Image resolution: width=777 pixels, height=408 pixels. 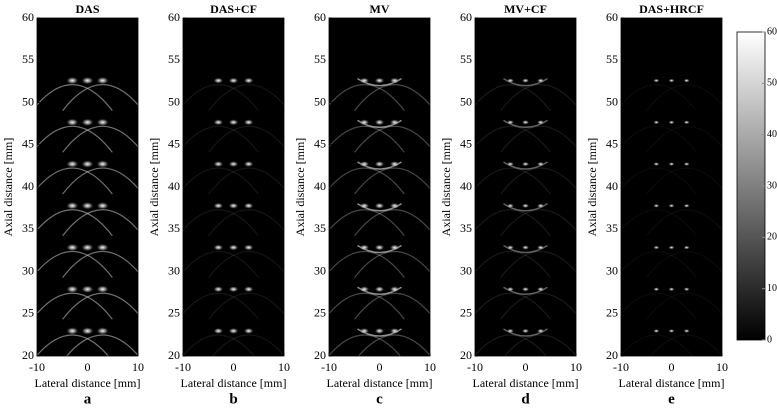 I want to click on y-tick-label: 60, so click(x=28, y=17).